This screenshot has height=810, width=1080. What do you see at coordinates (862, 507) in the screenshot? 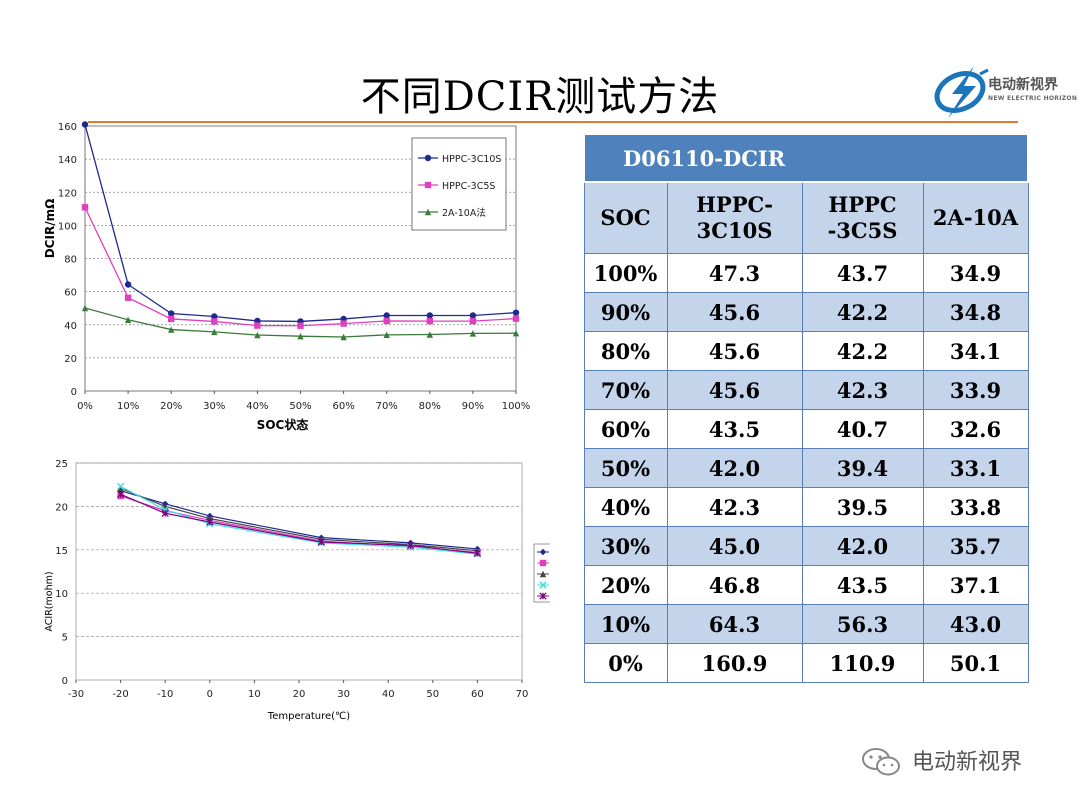
I see `value-cell: 39.5` at bounding box center [862, 507].